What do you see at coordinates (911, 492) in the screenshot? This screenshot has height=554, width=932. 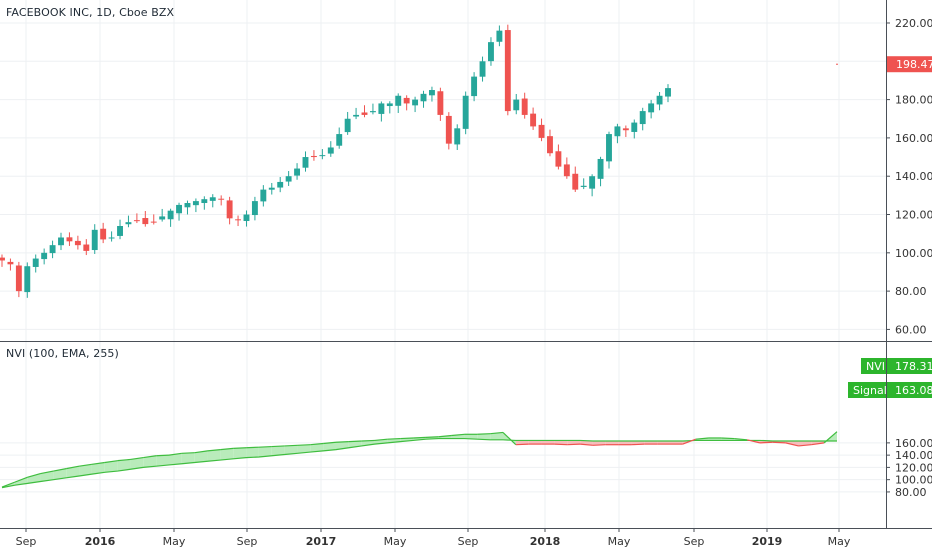 I see `indicator-axis-label: 80.00` at bounding box center [911, 492].